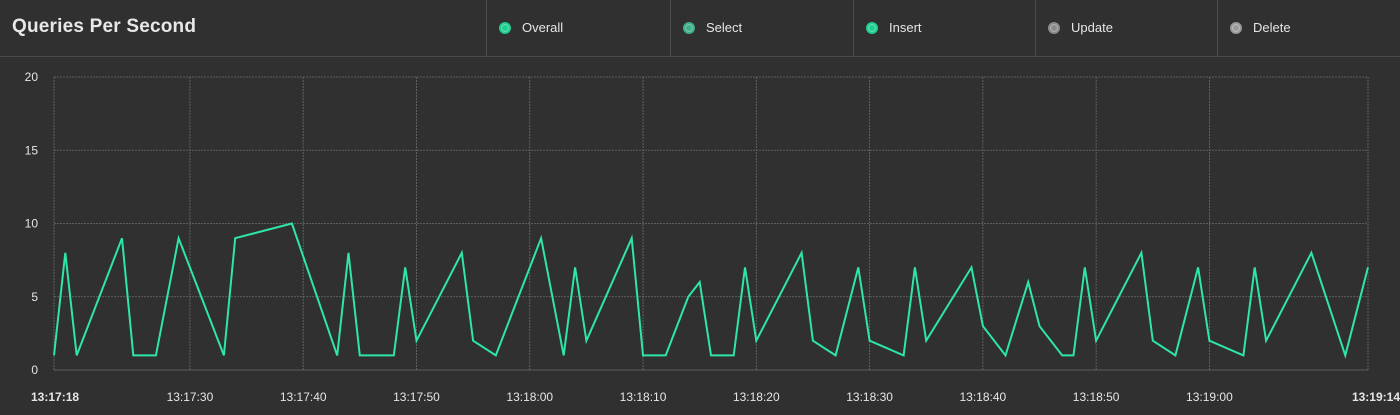  What do you see at coordinates (190, 397) in the screenshot?
I see `x-tick-label: 13:17:30` at bounding box center [190, 397].